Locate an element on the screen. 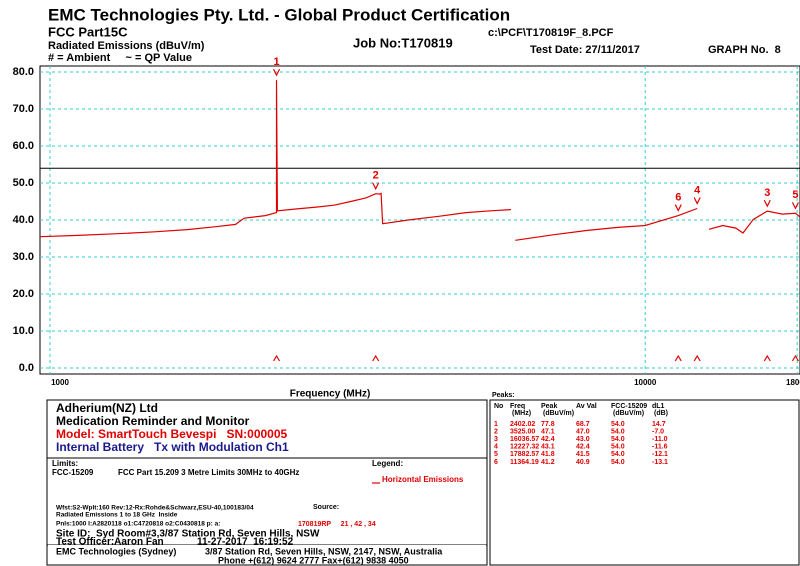 Image resolution: width=800 pixels, height=566 pixels. table-cell: -13.1 is located at coordinates (660, 462).